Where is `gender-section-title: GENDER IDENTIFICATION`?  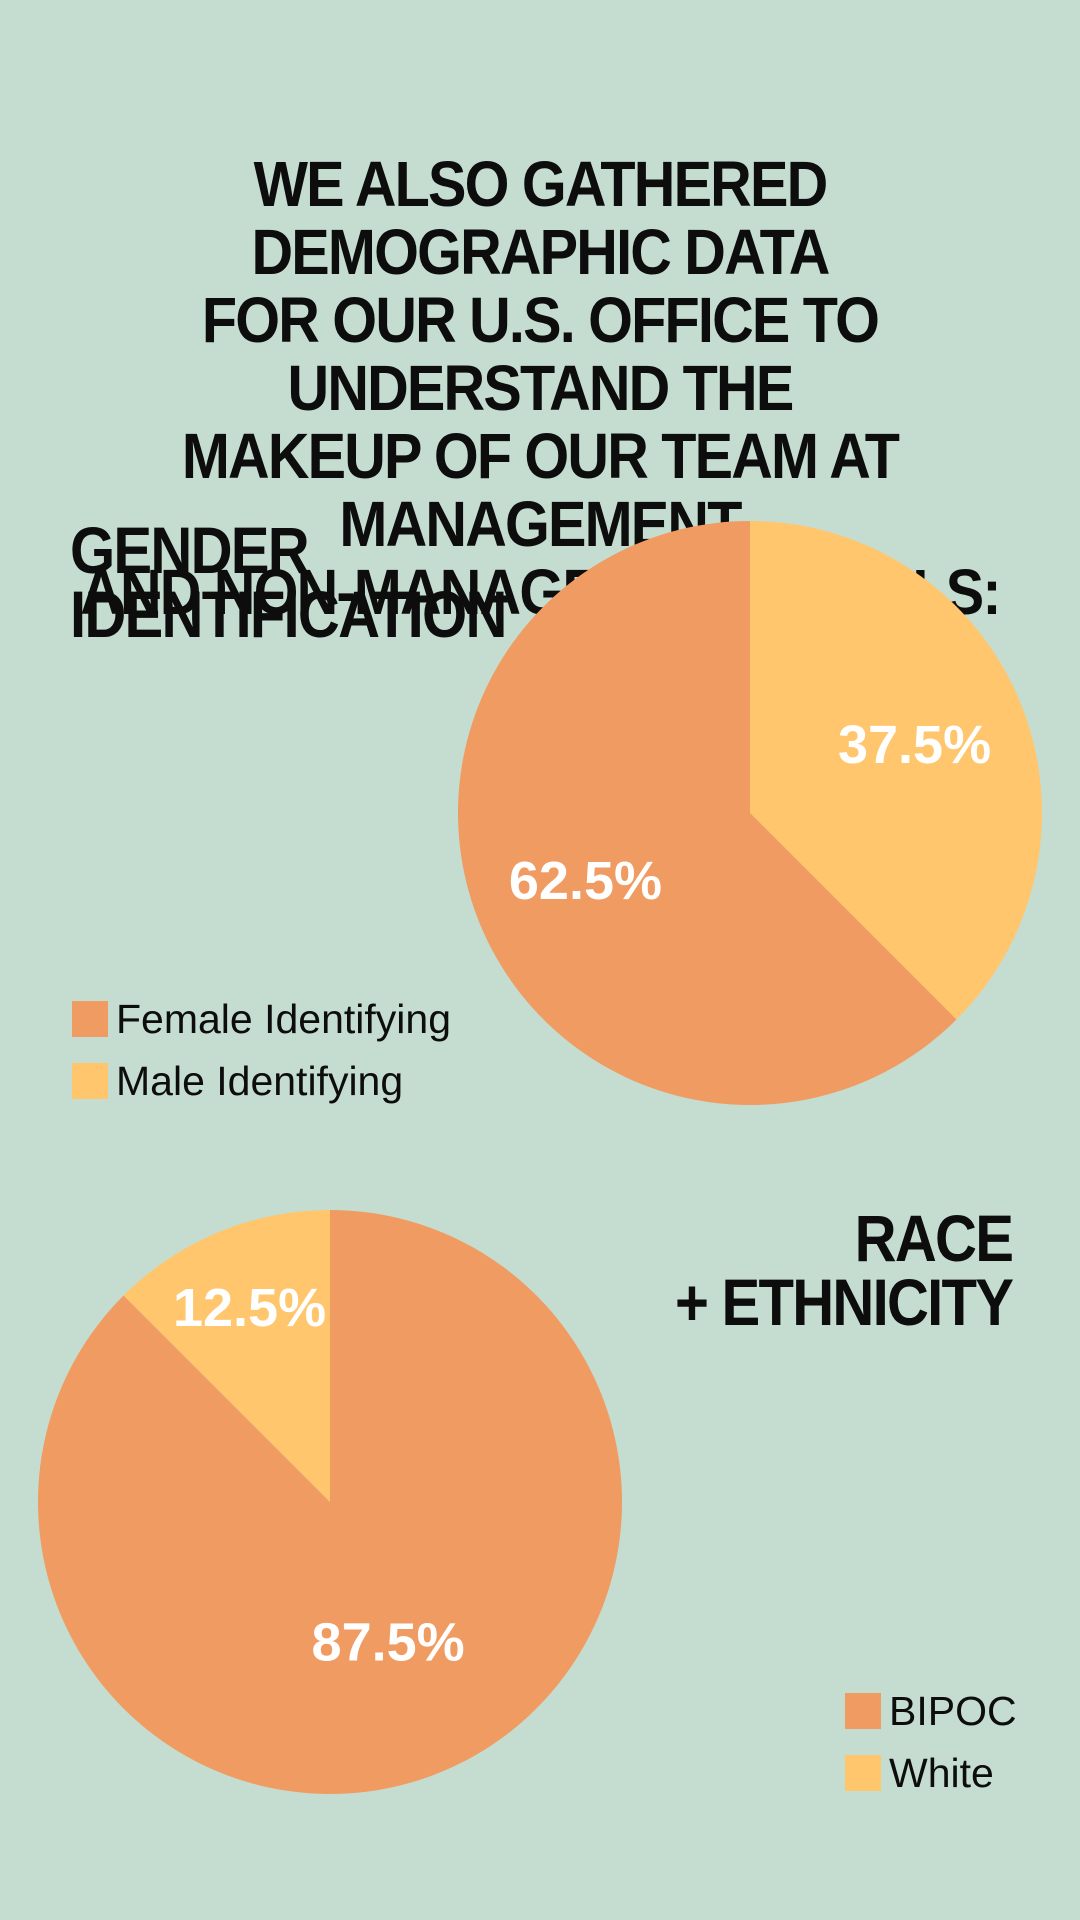 gender-section-title: GENDER IDENTIFICATION is located at coordinates (317, 582).